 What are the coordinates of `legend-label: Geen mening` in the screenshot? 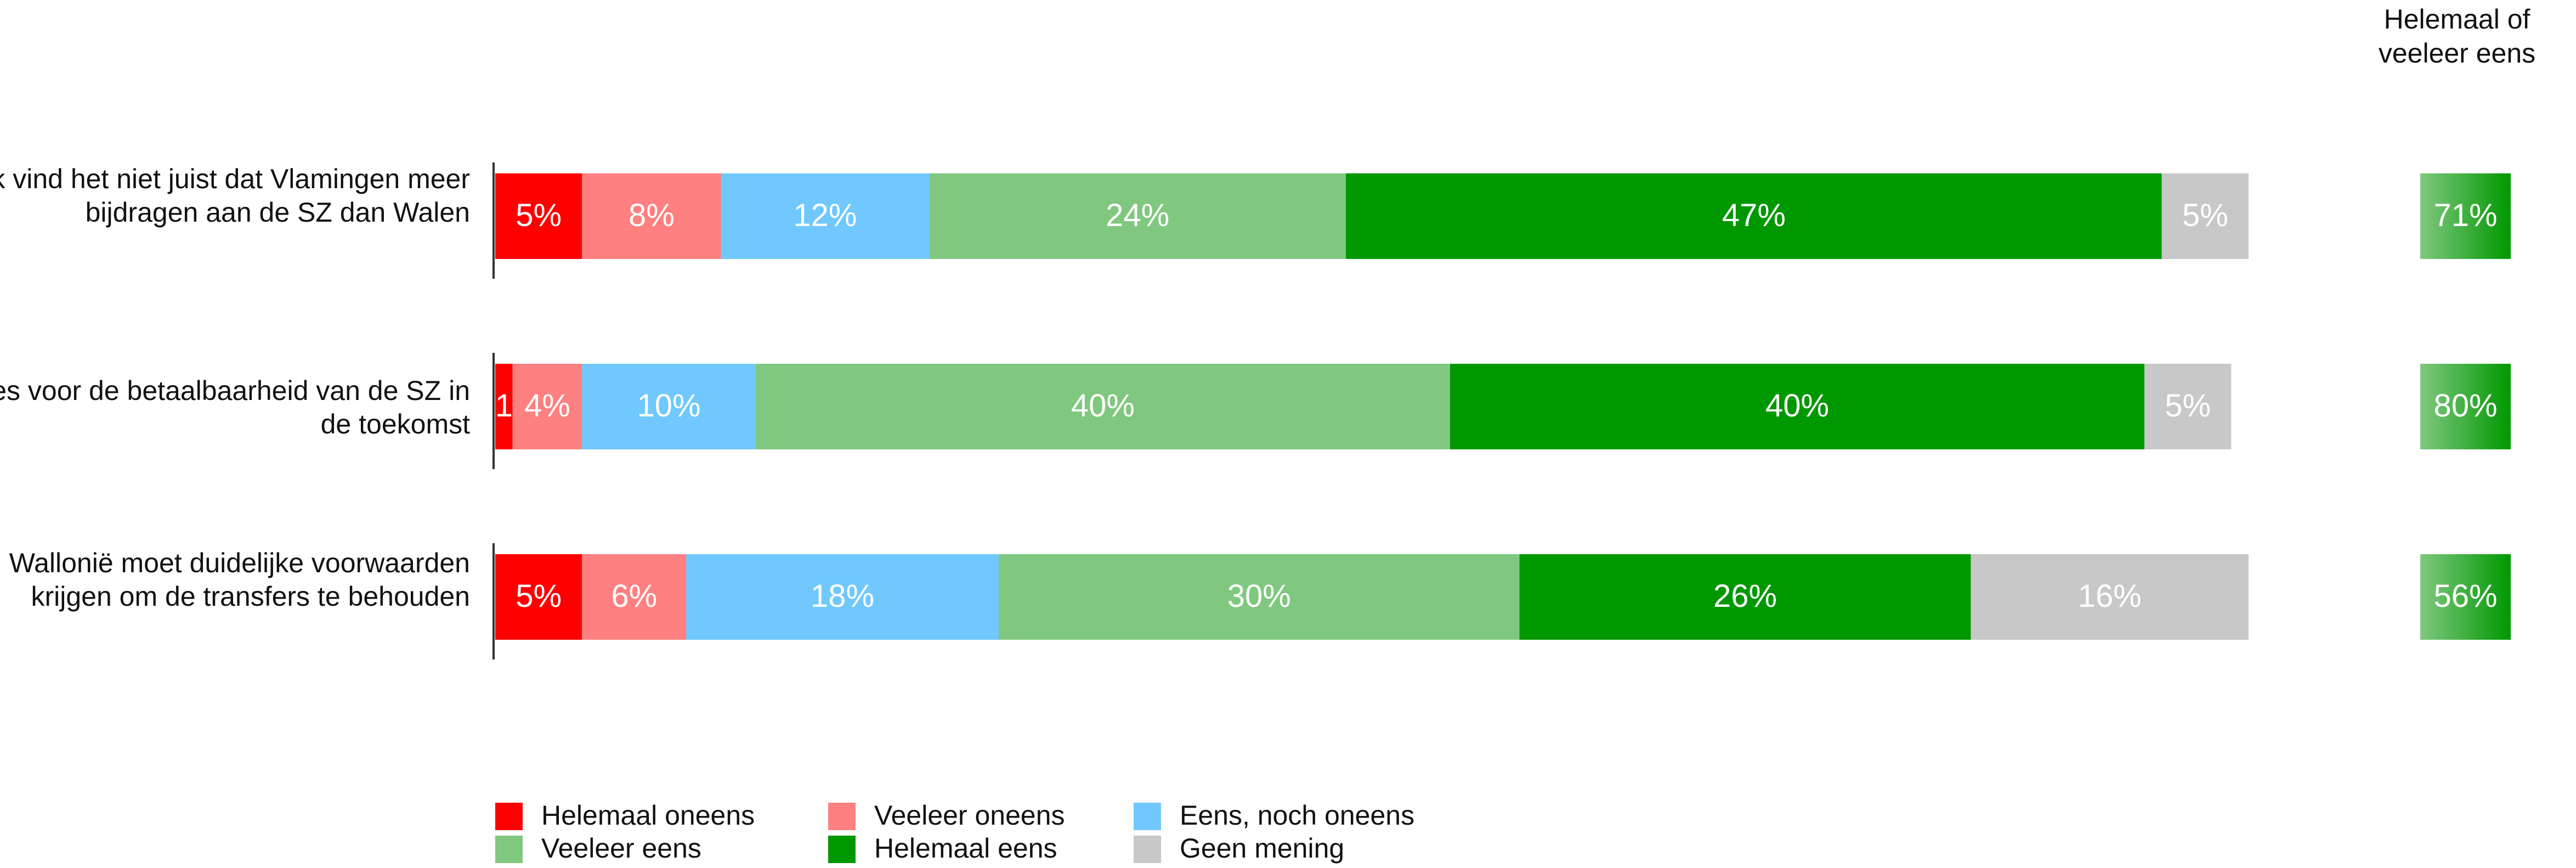 It's located at (1262, 848).